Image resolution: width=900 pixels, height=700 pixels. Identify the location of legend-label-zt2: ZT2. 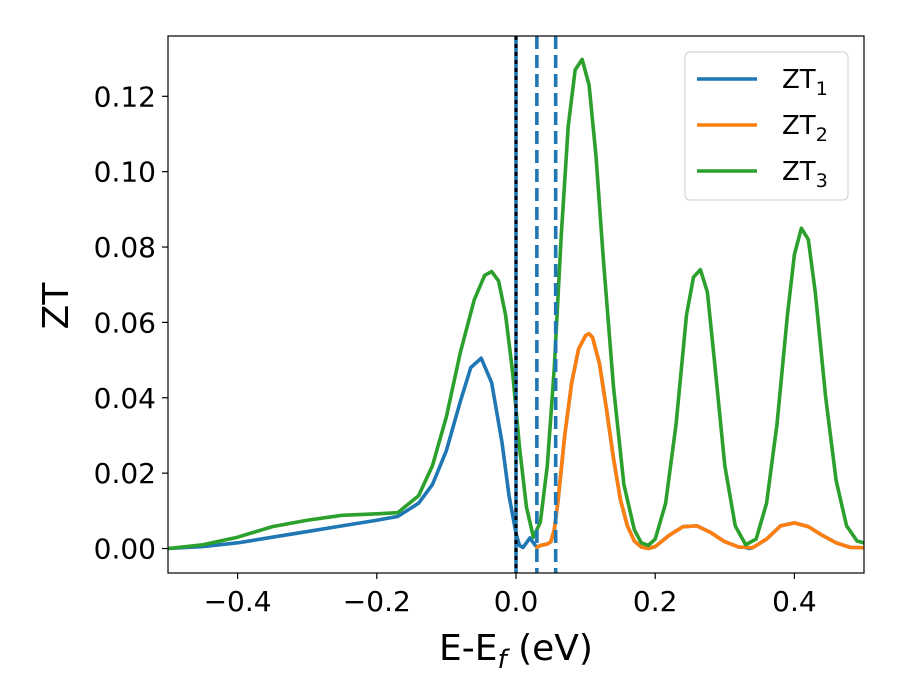
(805, 128).